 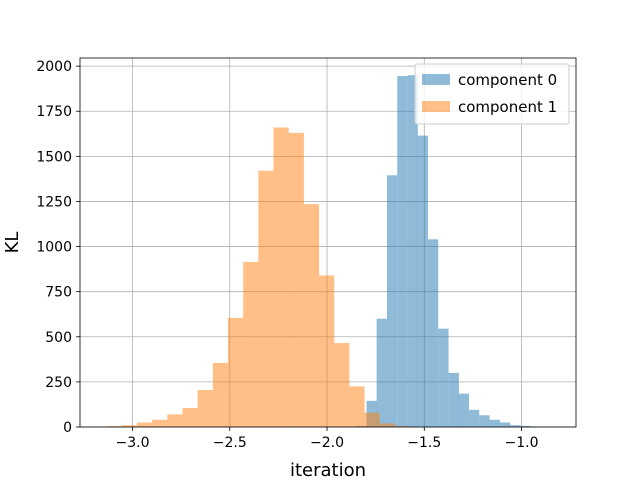 I want to click on legend-label-0: component 0, so click(x=507, y=80).